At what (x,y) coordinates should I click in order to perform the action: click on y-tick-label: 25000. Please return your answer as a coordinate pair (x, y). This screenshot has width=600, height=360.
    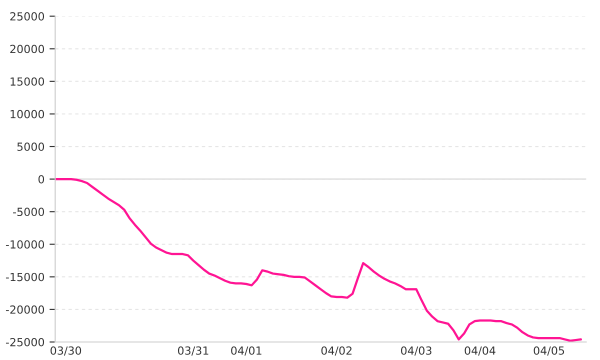
    Looking at the image, I should click on (27, 16).